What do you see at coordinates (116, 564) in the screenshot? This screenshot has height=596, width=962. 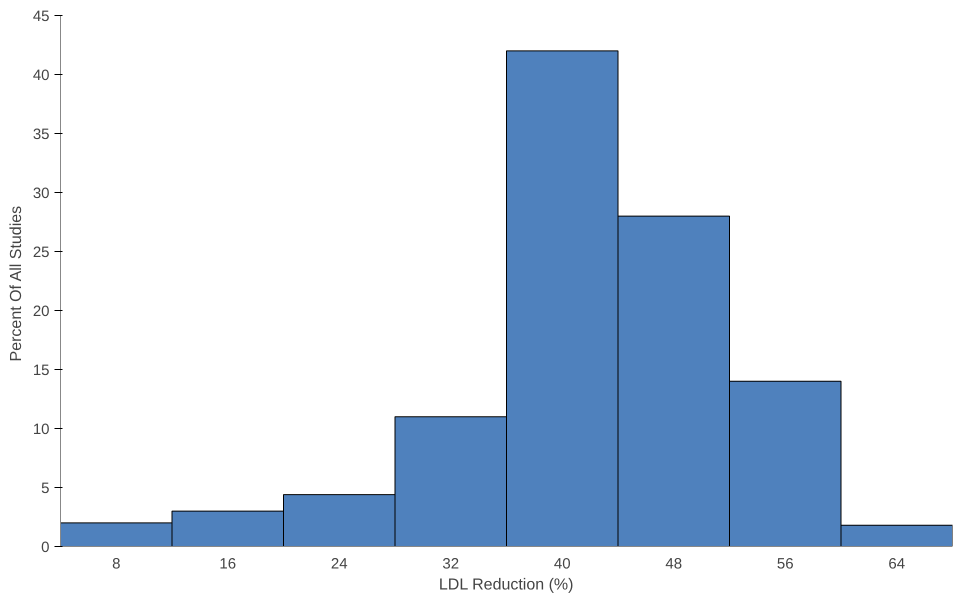 I see `x-tick-label: 8` at bounding box center [116, 564].